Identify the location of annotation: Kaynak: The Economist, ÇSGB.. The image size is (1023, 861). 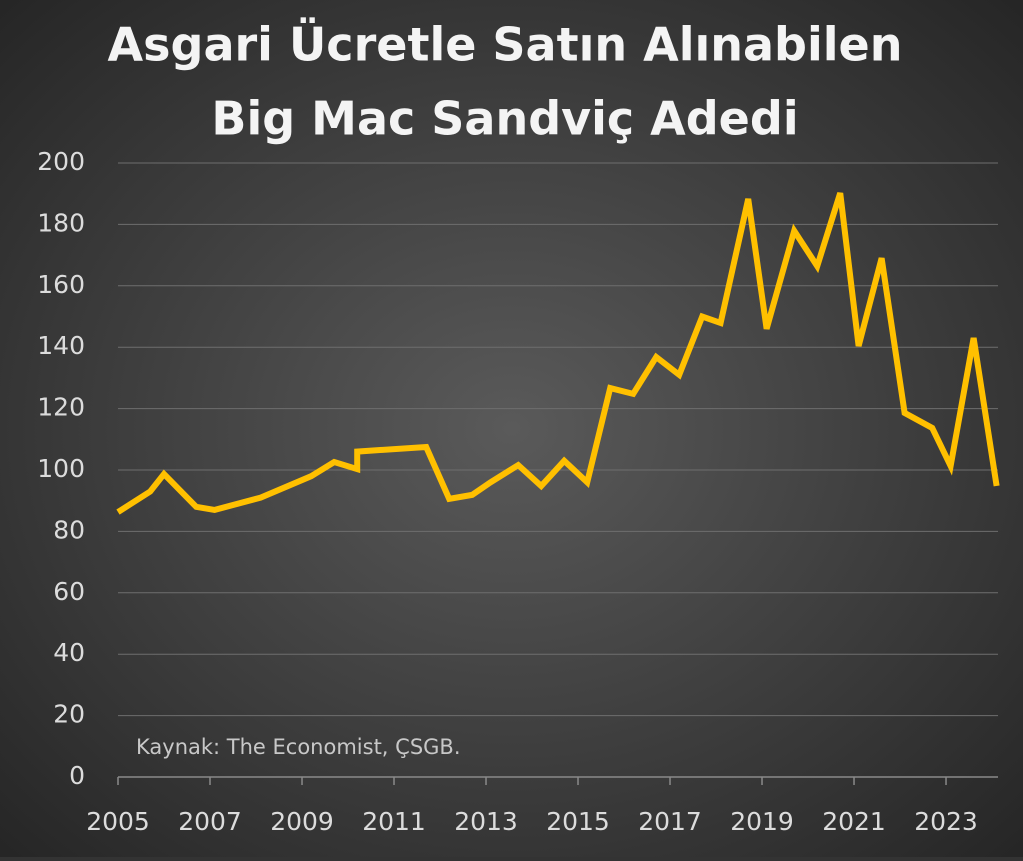
(298, 747).